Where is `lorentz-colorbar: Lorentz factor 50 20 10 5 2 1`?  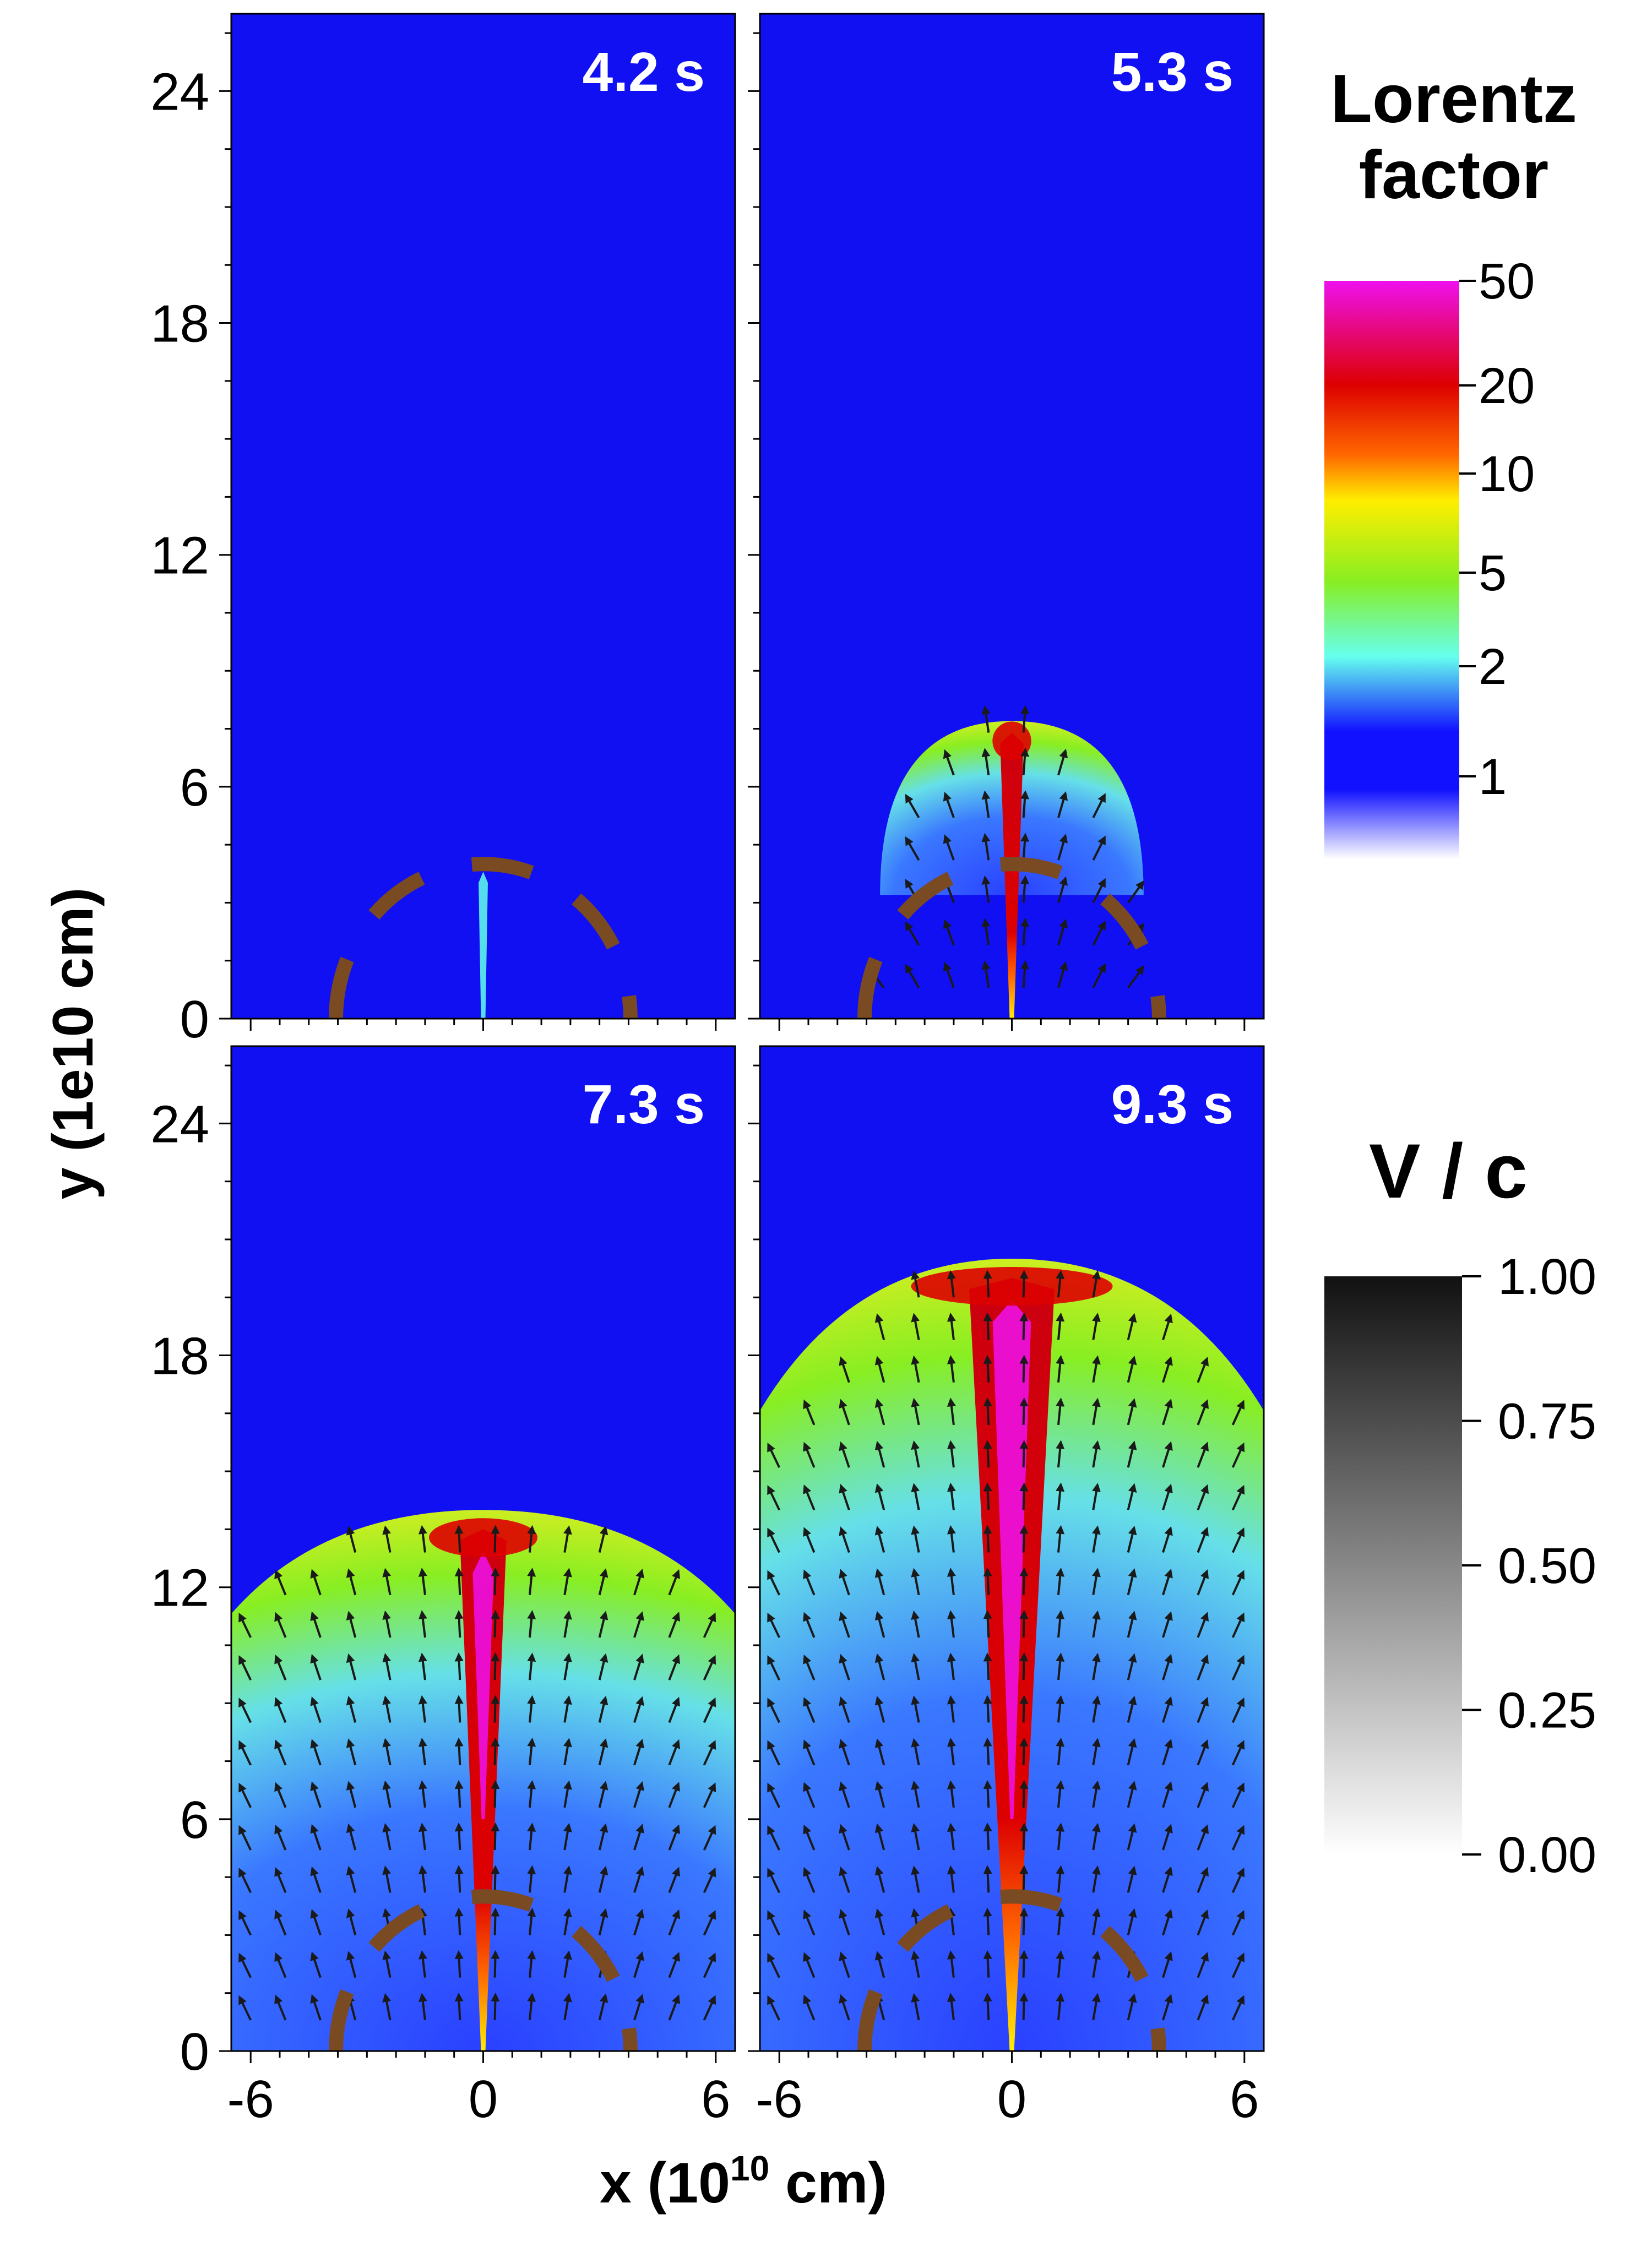
lorentz-colorbar: Lorentz factor 50 20 10 5 2 1 is located at coordinates (1450, 460).